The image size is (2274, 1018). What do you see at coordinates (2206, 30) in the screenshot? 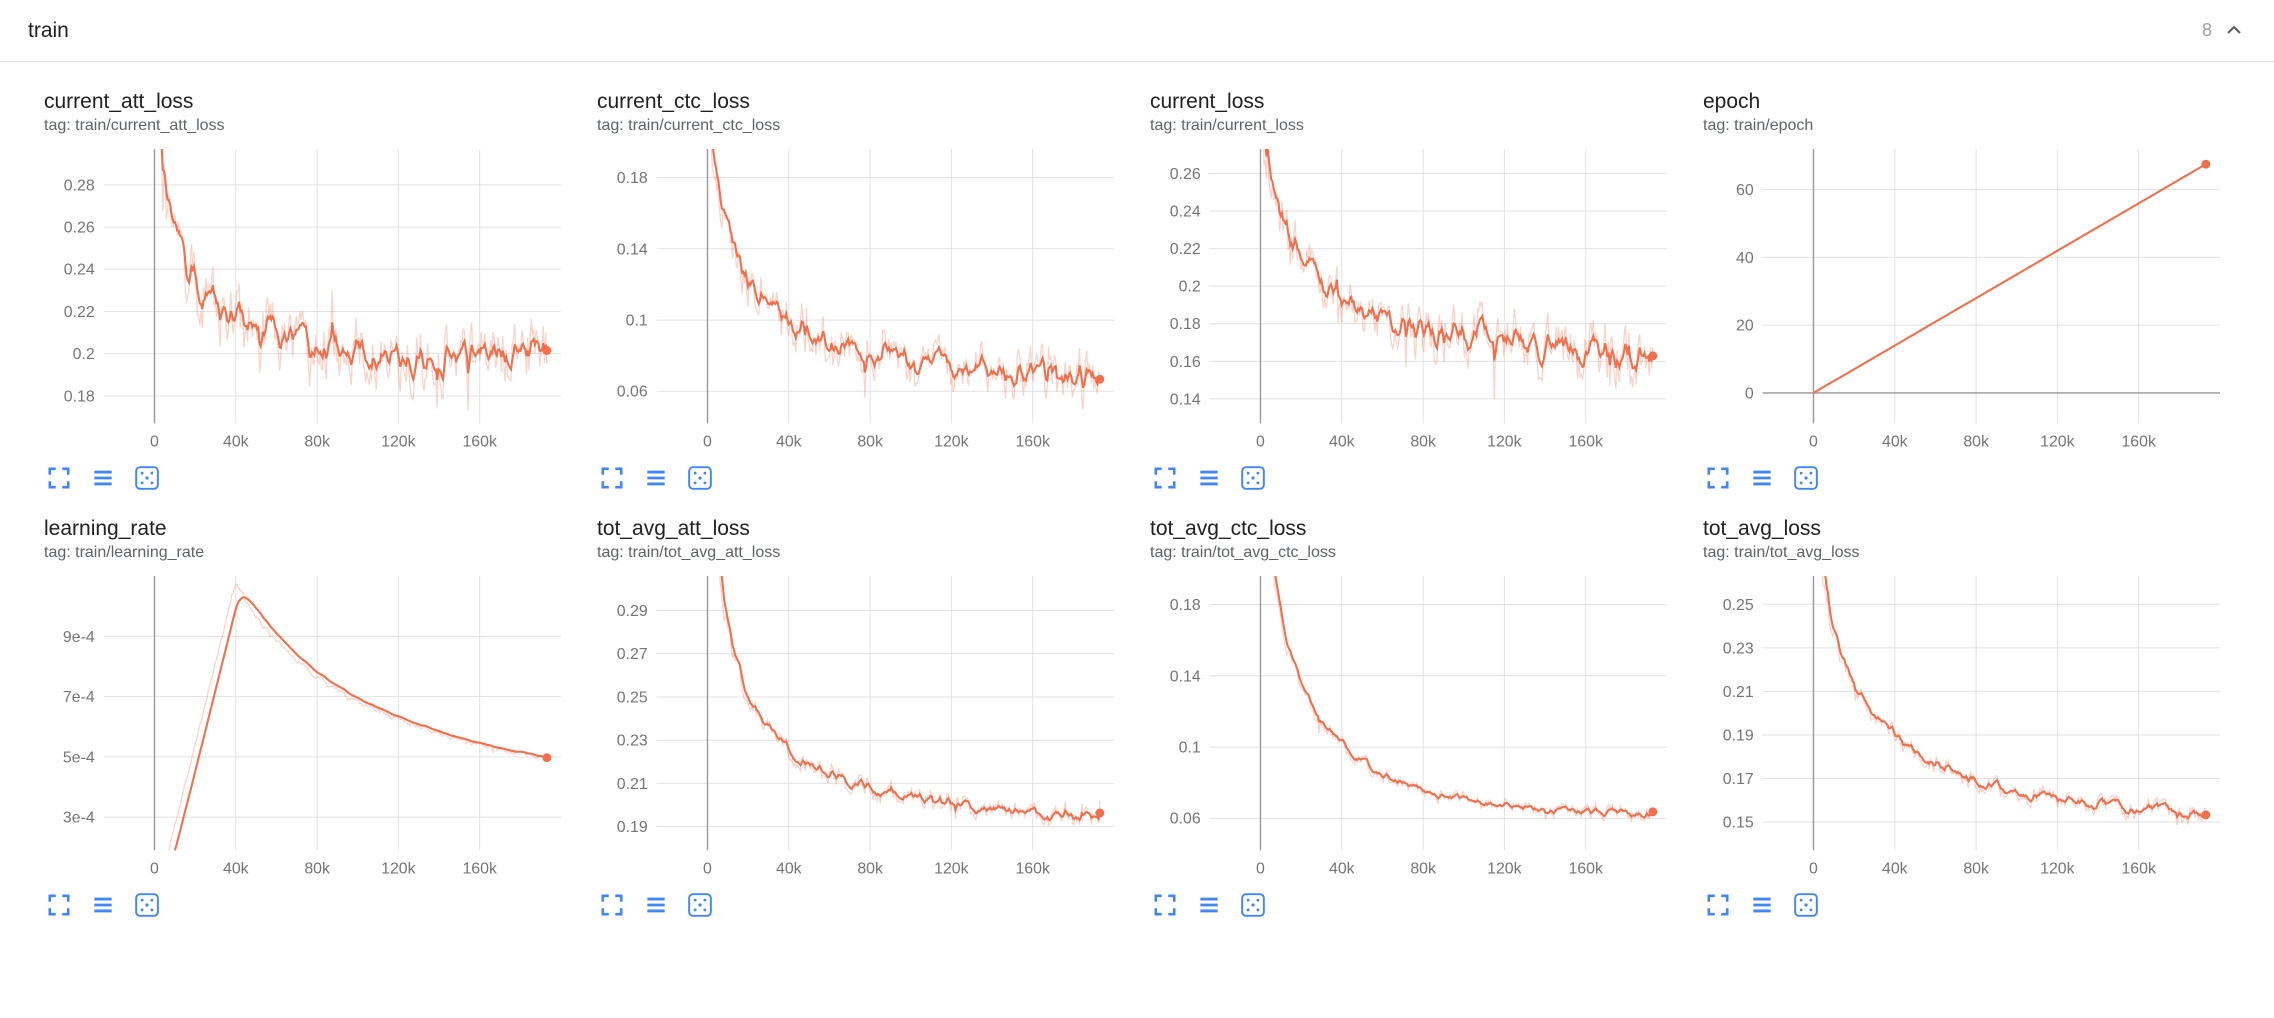
I see `card-count: 8` at bounding box center [2206, 30].